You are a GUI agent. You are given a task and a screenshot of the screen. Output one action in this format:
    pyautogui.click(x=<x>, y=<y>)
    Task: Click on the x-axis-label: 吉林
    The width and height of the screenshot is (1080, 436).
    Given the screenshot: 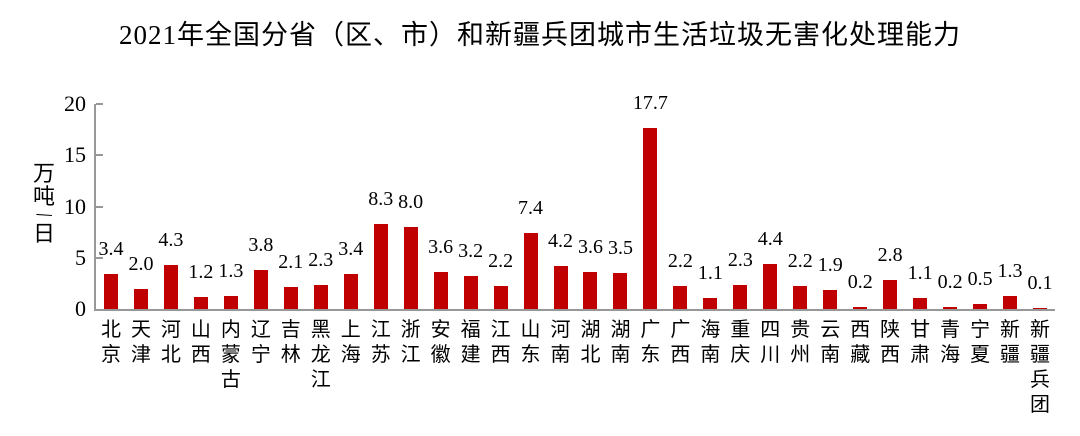 What is the action you would take?
    pyautogui.click(x=291, y=343)
    